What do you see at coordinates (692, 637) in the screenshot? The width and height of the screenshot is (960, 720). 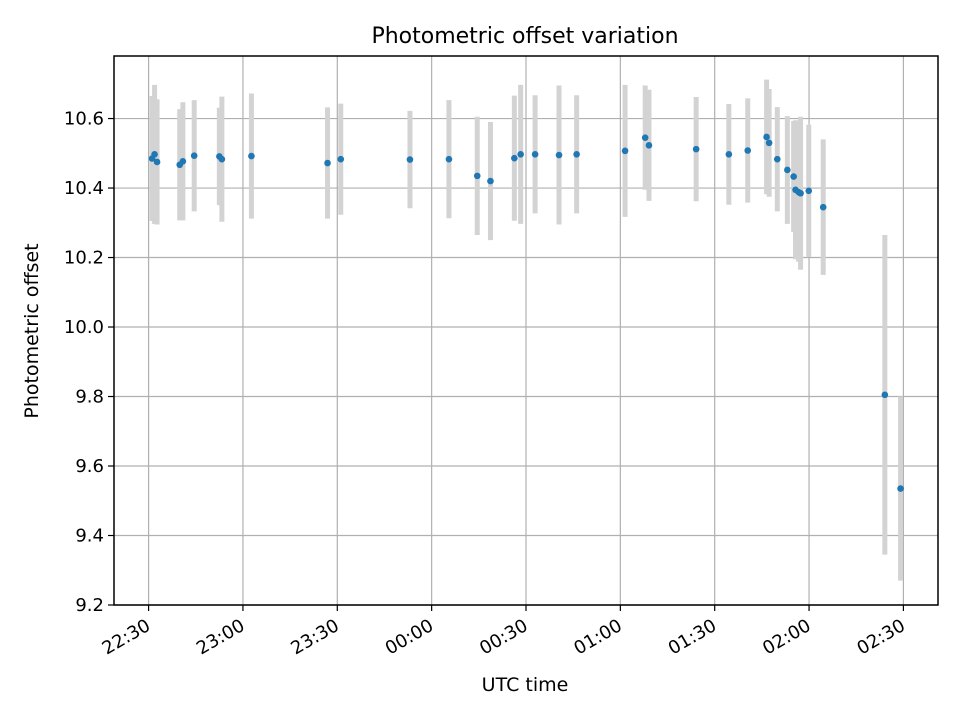 I see `x-tick-label: 01:30` at bounding box center [692, 637].